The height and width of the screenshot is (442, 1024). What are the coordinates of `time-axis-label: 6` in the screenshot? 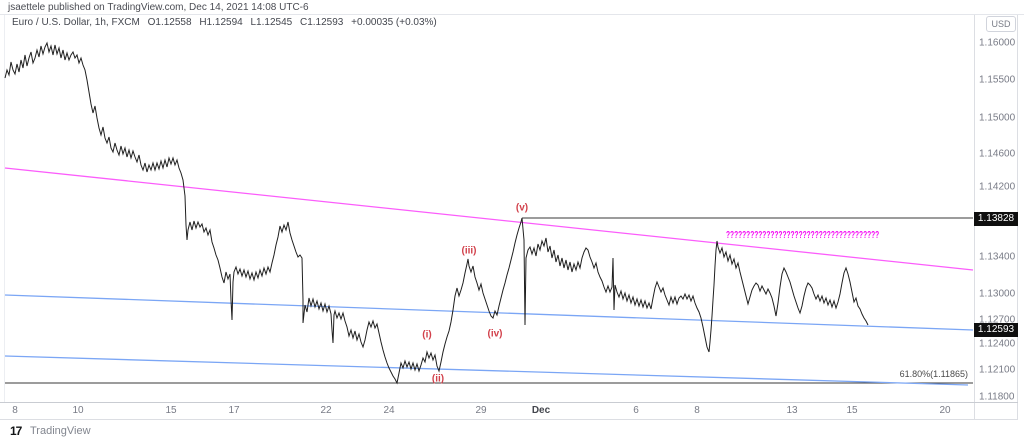 It's located at (636, 410).